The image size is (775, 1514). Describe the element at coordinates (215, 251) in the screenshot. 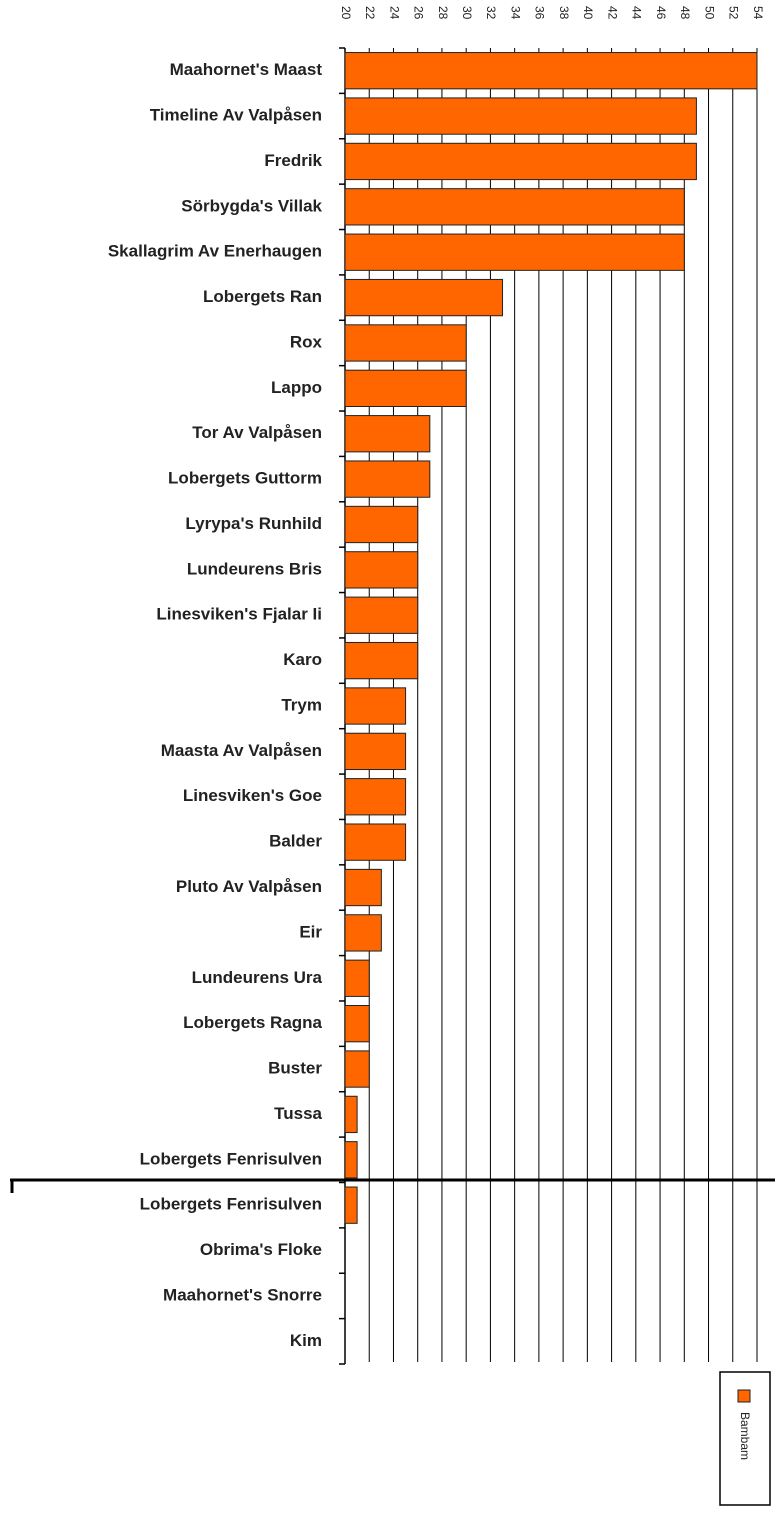

I see `y-tick-label: Skallagrim Av Enerhaugen` at that location.